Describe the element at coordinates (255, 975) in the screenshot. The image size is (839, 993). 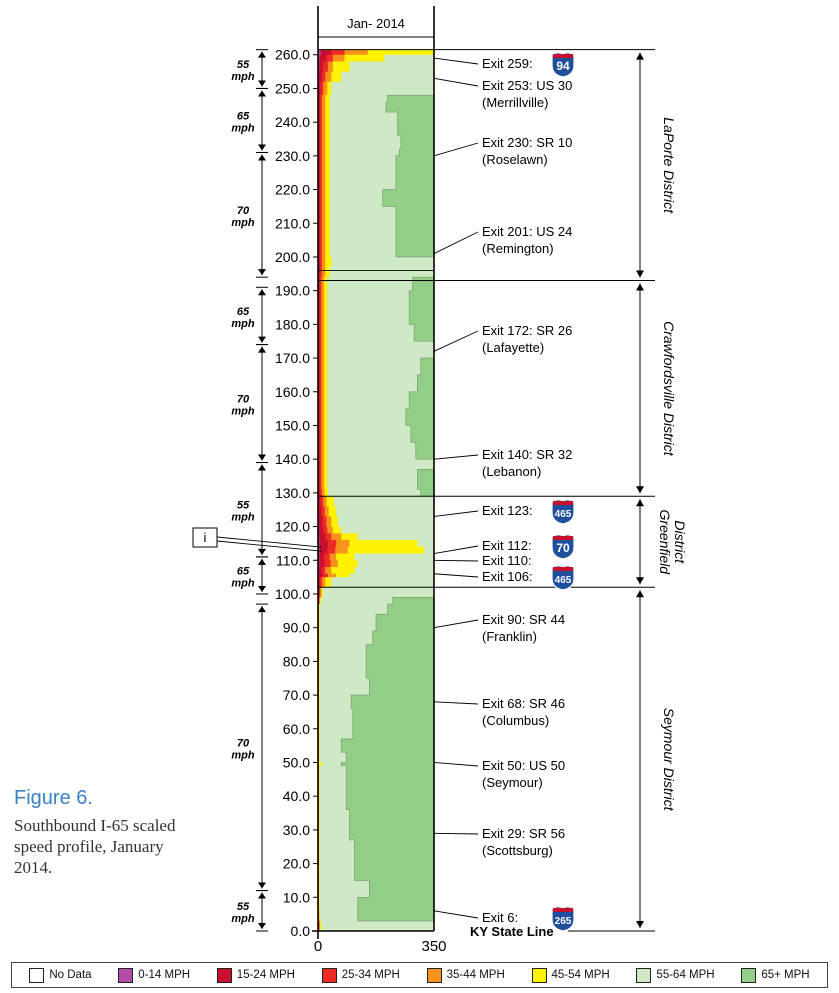
I see `legend-item: 15-24 MPH` at that location.